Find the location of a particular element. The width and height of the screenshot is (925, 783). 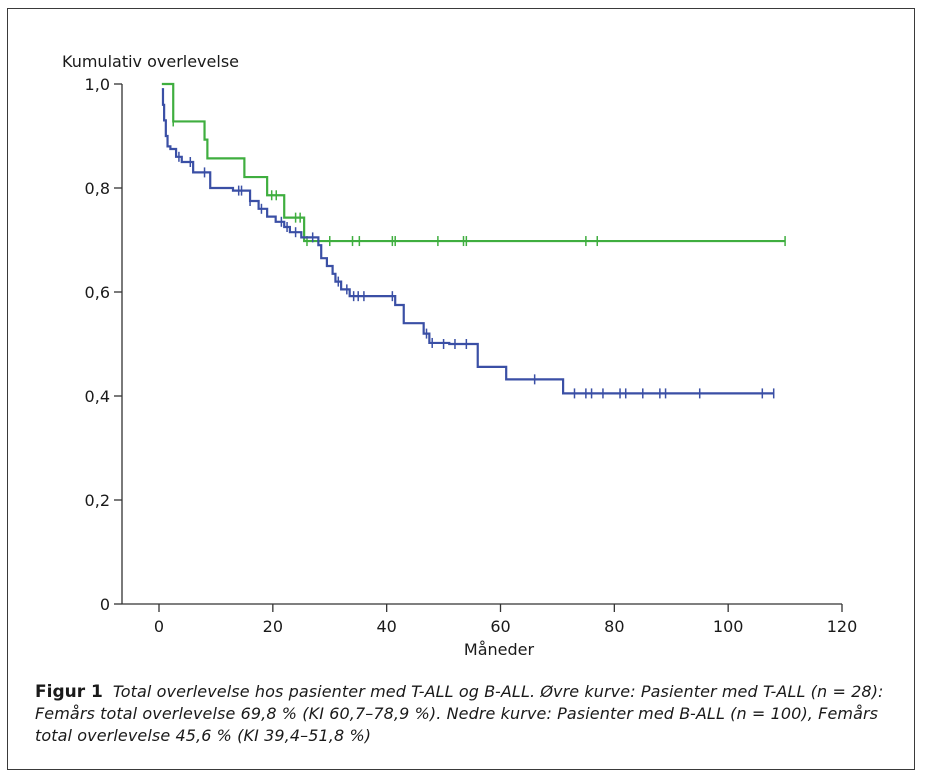

x-axis-label: Måneder is located at coordinates (499, 649).